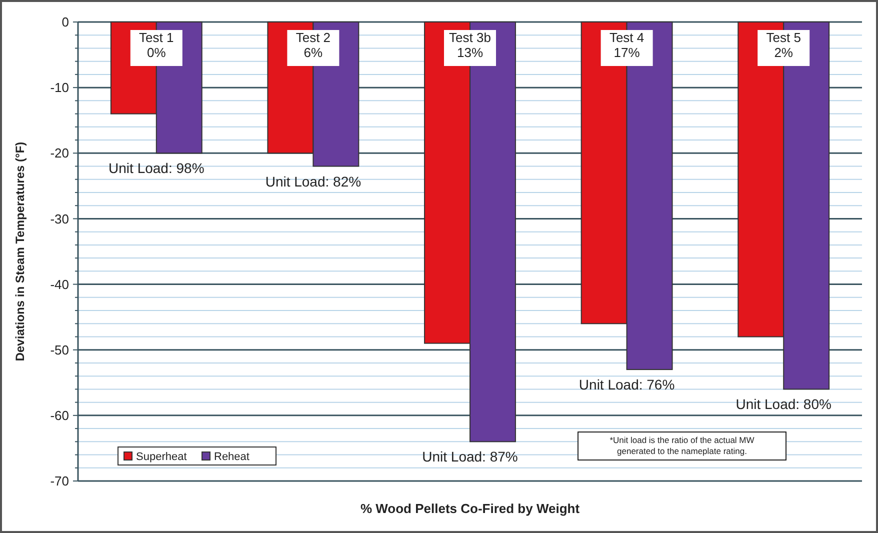 The height and width of the screenshot is (533, 878). What do you see at coordinates (783, 45) in the screenshot?
I see `annotation: Test 5 2%` at bounding box center [783, 45].